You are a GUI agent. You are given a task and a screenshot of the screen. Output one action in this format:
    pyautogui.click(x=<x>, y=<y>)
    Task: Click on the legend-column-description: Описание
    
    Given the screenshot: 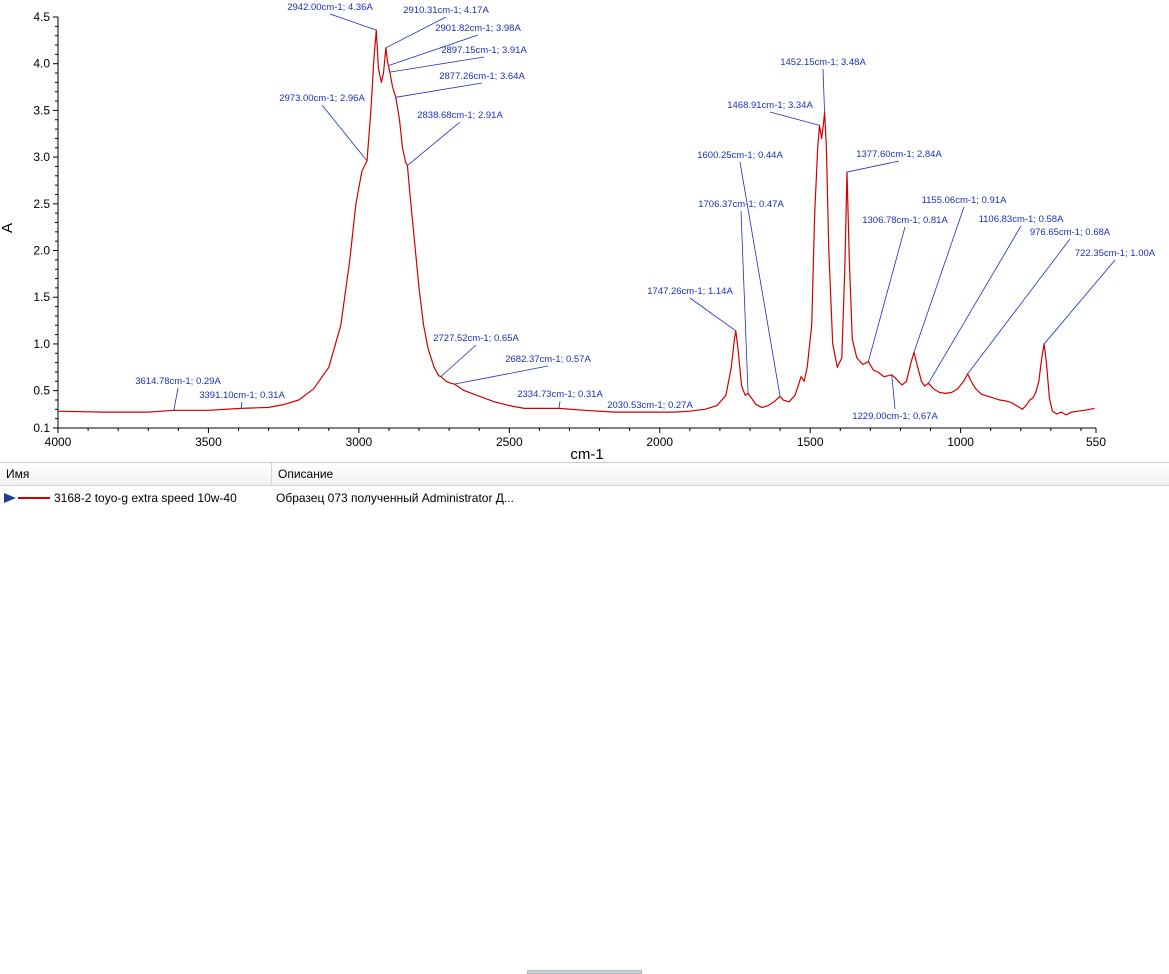 What is the action you would take?
    pyautogui.click(x=720, y=474)
    